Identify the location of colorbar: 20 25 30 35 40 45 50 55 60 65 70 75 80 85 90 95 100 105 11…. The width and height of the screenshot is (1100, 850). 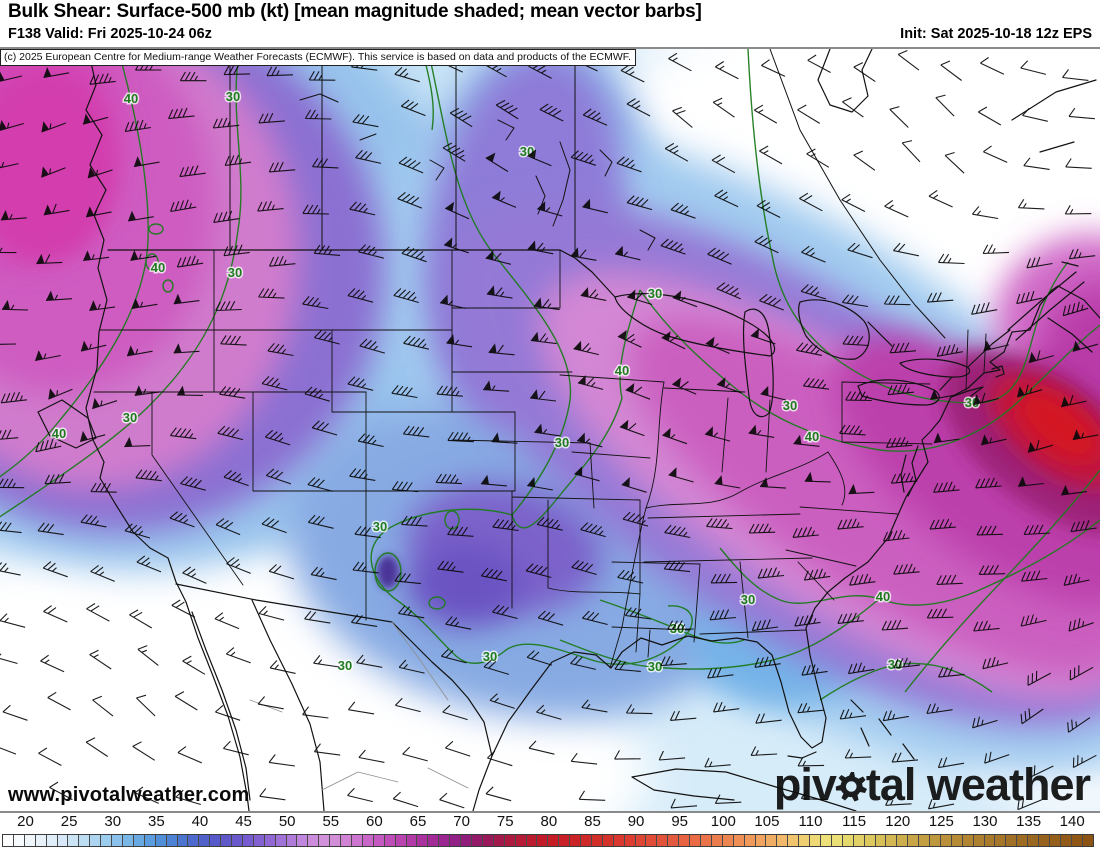
(550, 831).